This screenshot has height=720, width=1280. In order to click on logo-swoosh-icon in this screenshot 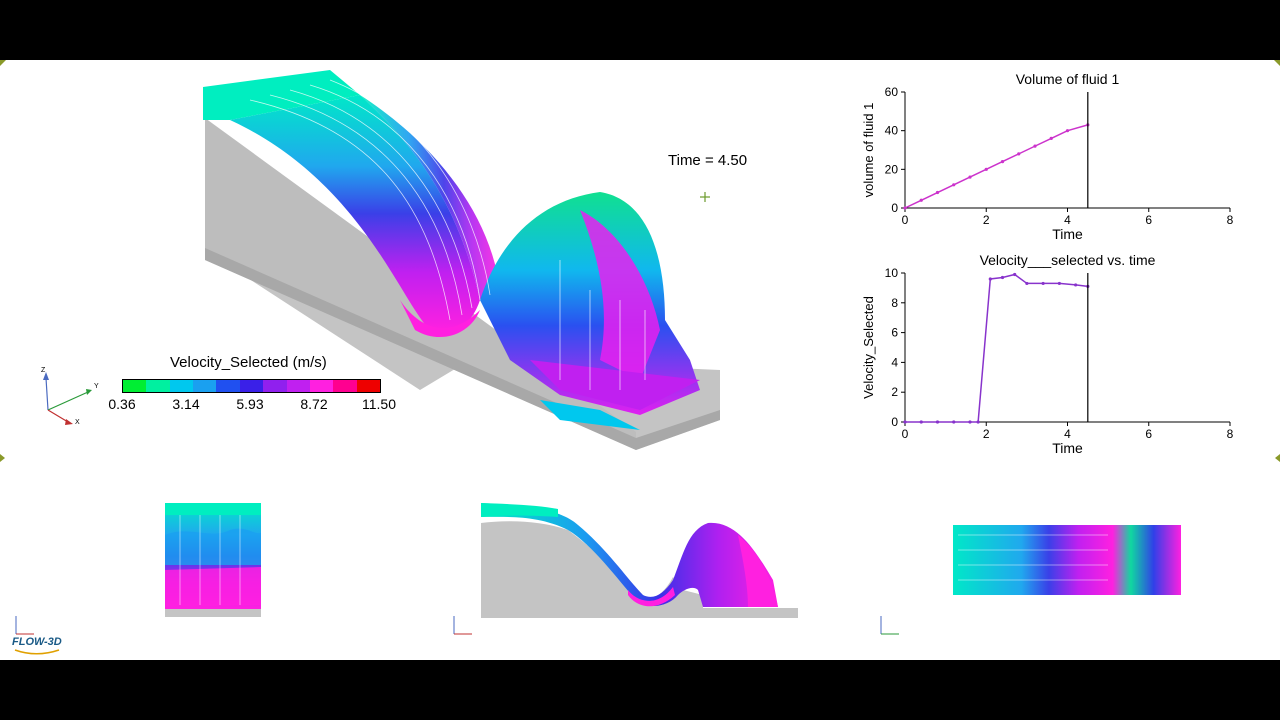, I will do `click(37, 652)`.